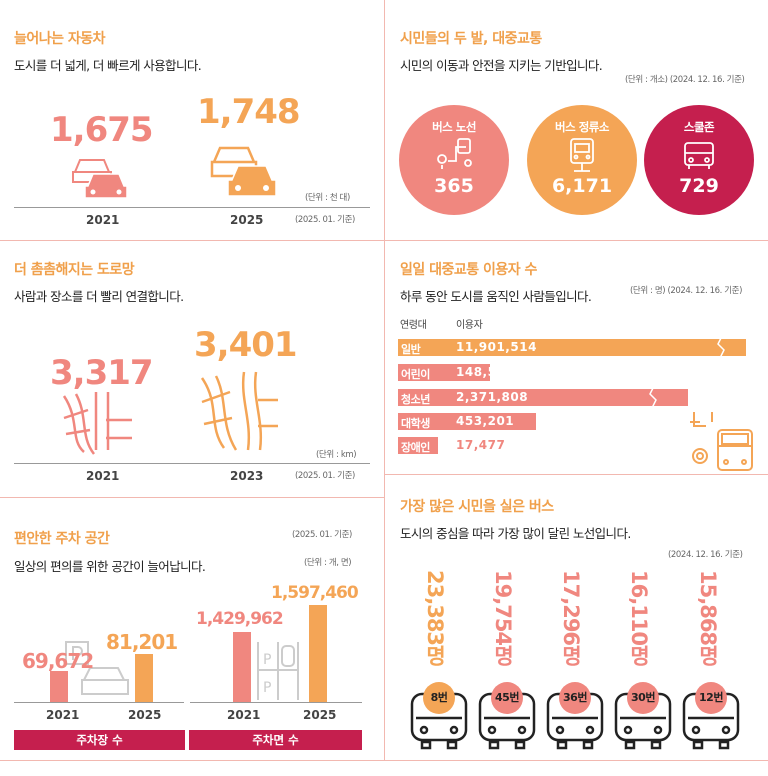  I want to click on riders-col-users: 이용자, so click(469, 325).